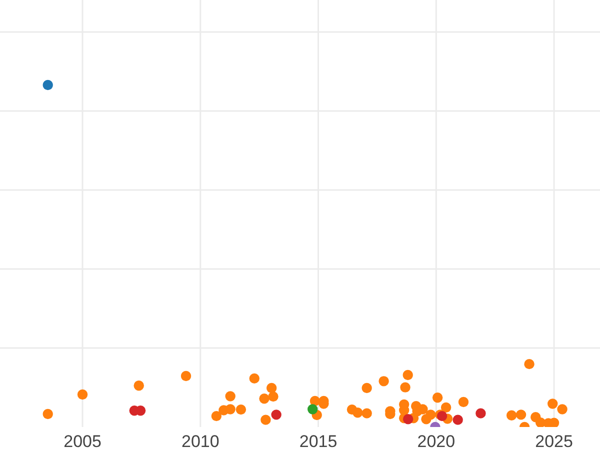  Describe the element at coordinates (200, 441) in the screenshot. I see `x-tick-label: 2010` at that location.